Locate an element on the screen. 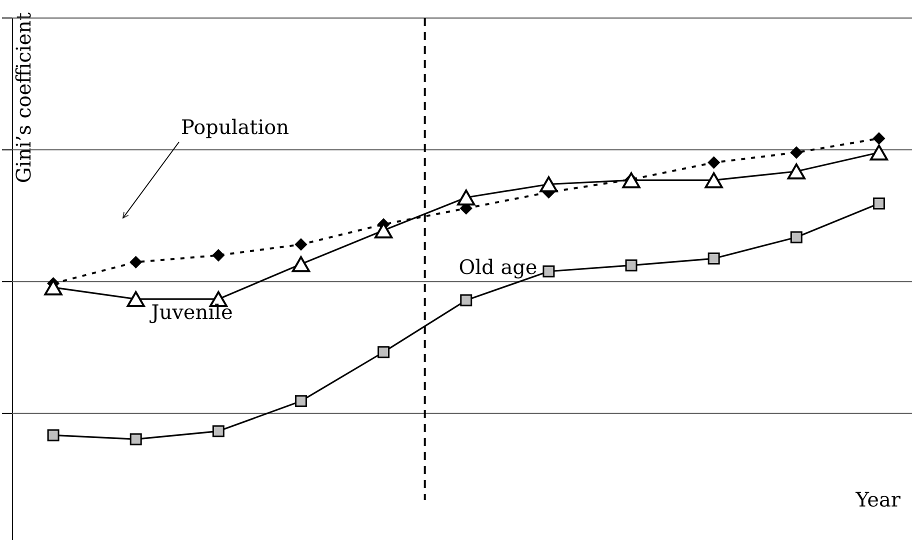 This screenshot has height=540, width=912. x-axis-title: Year is located at coordinates (877, 500).